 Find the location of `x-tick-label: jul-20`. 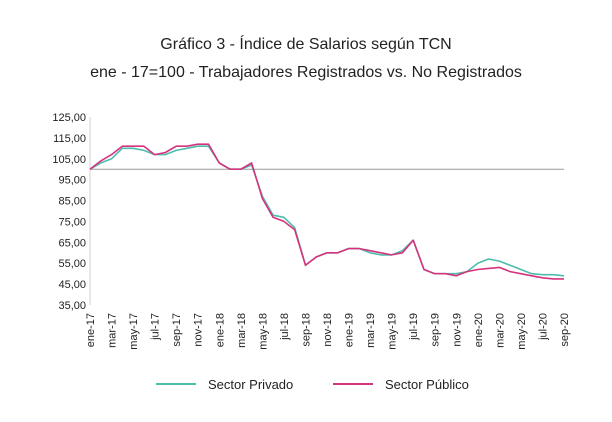

x-tick-label: jul-20 is located at coordinates (543, 327).